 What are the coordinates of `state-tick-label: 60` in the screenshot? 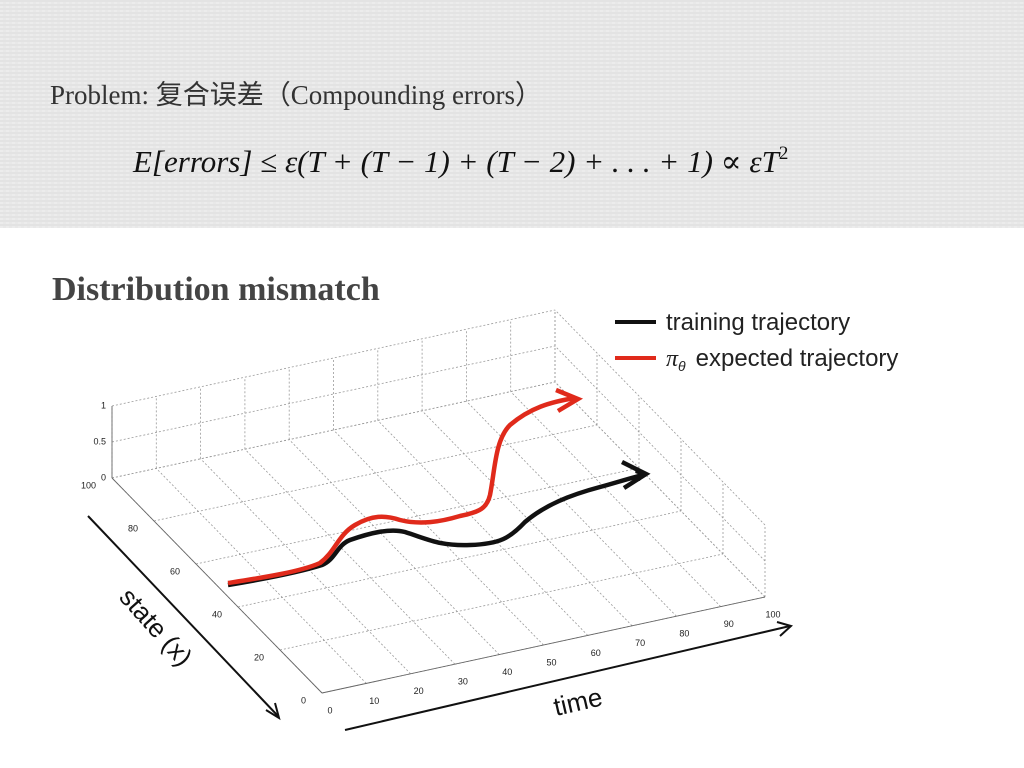 It's located at (175, 571).